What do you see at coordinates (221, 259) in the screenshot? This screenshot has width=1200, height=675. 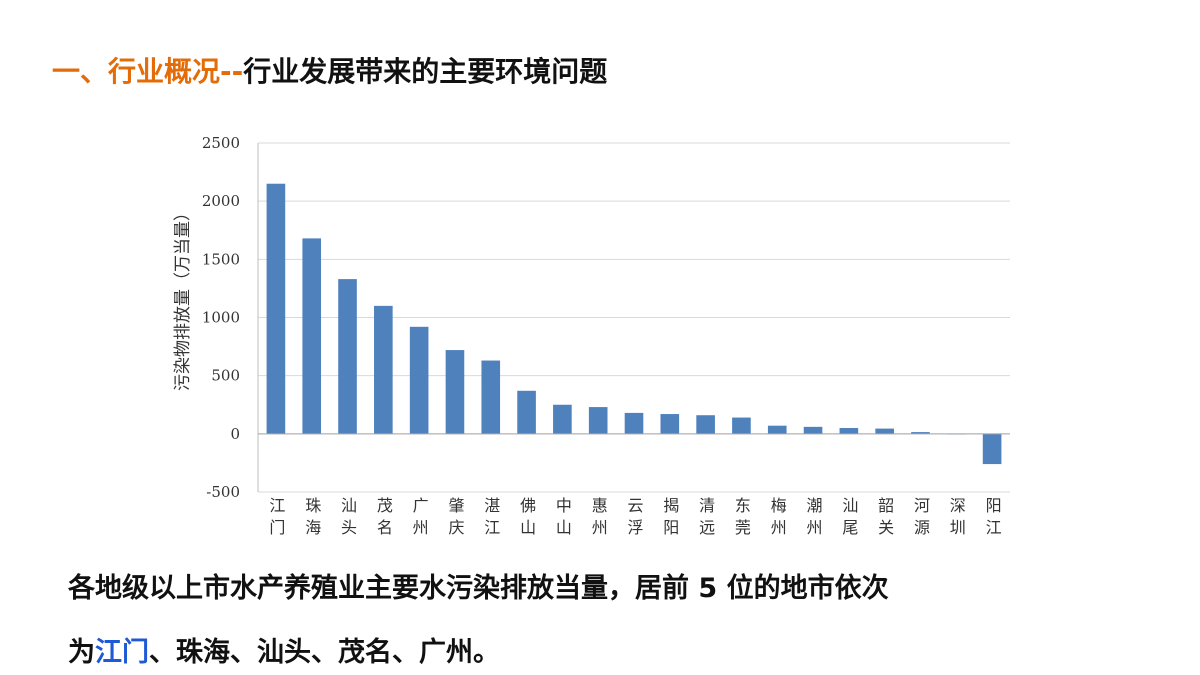 I see `y-tick-label: 1500` at bounding box center [221, 259].